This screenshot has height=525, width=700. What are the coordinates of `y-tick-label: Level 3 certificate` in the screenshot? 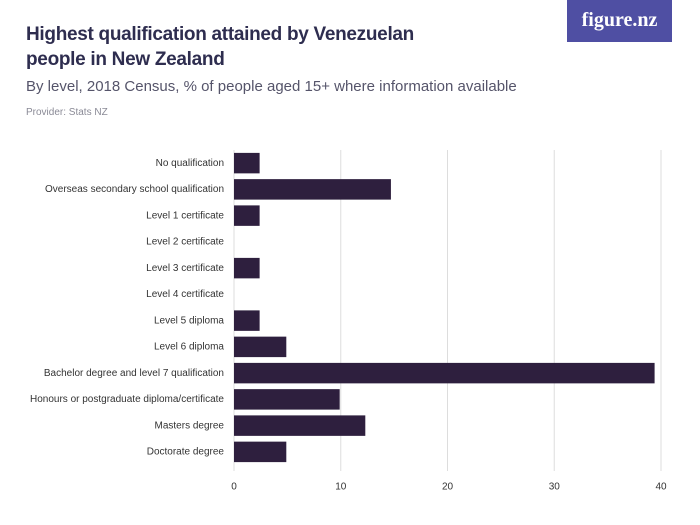 It's located at (185, 268).